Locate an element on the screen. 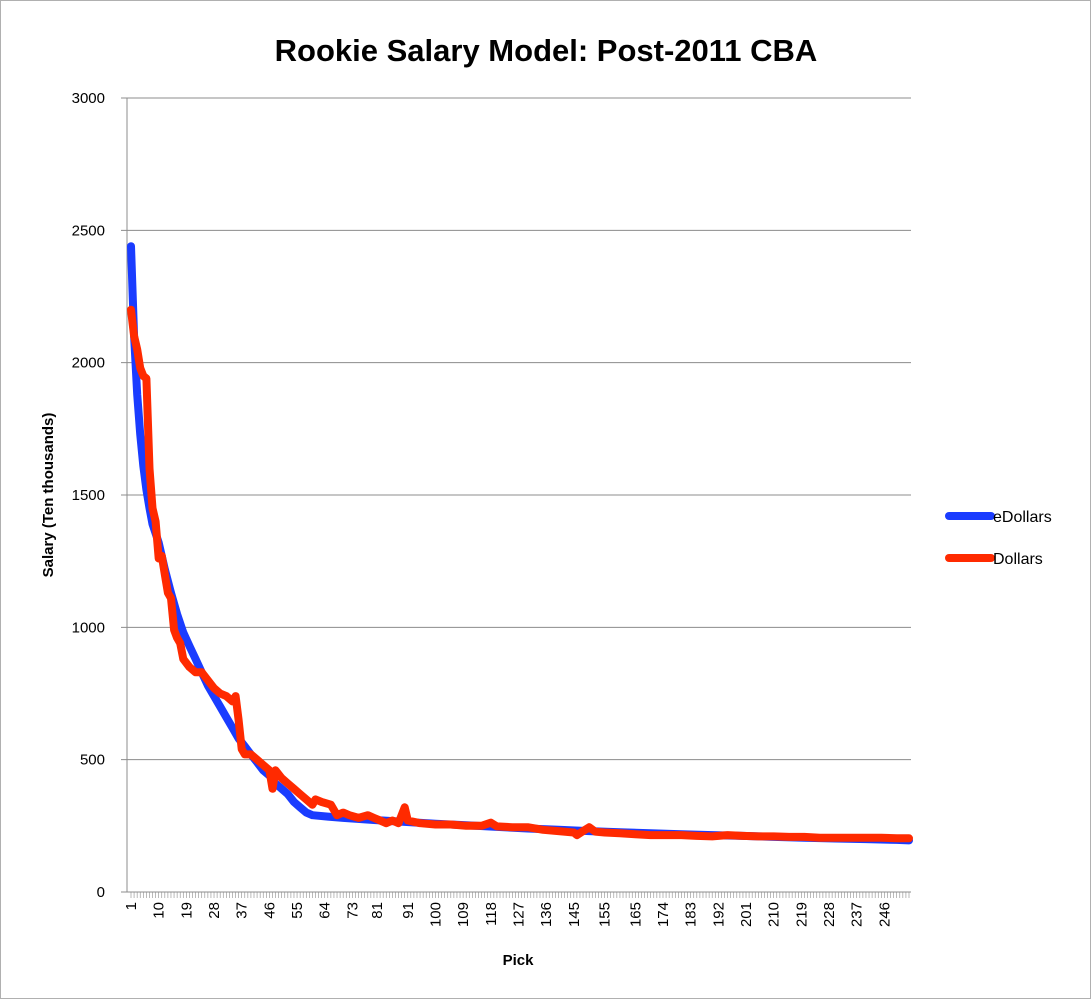  legend: eDollars Dollars is located at coordinates (998, 538).